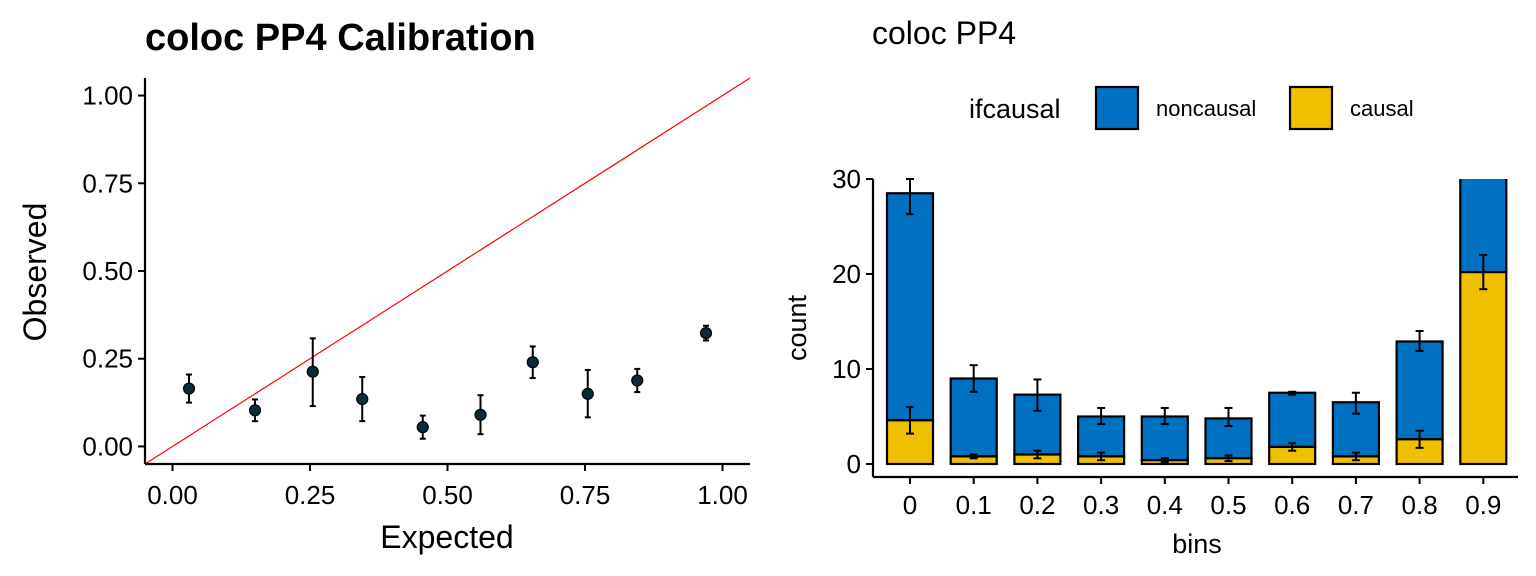 The image size is (1536, 576). I want to click on histogram-ylabel: count, so click(797, 327).